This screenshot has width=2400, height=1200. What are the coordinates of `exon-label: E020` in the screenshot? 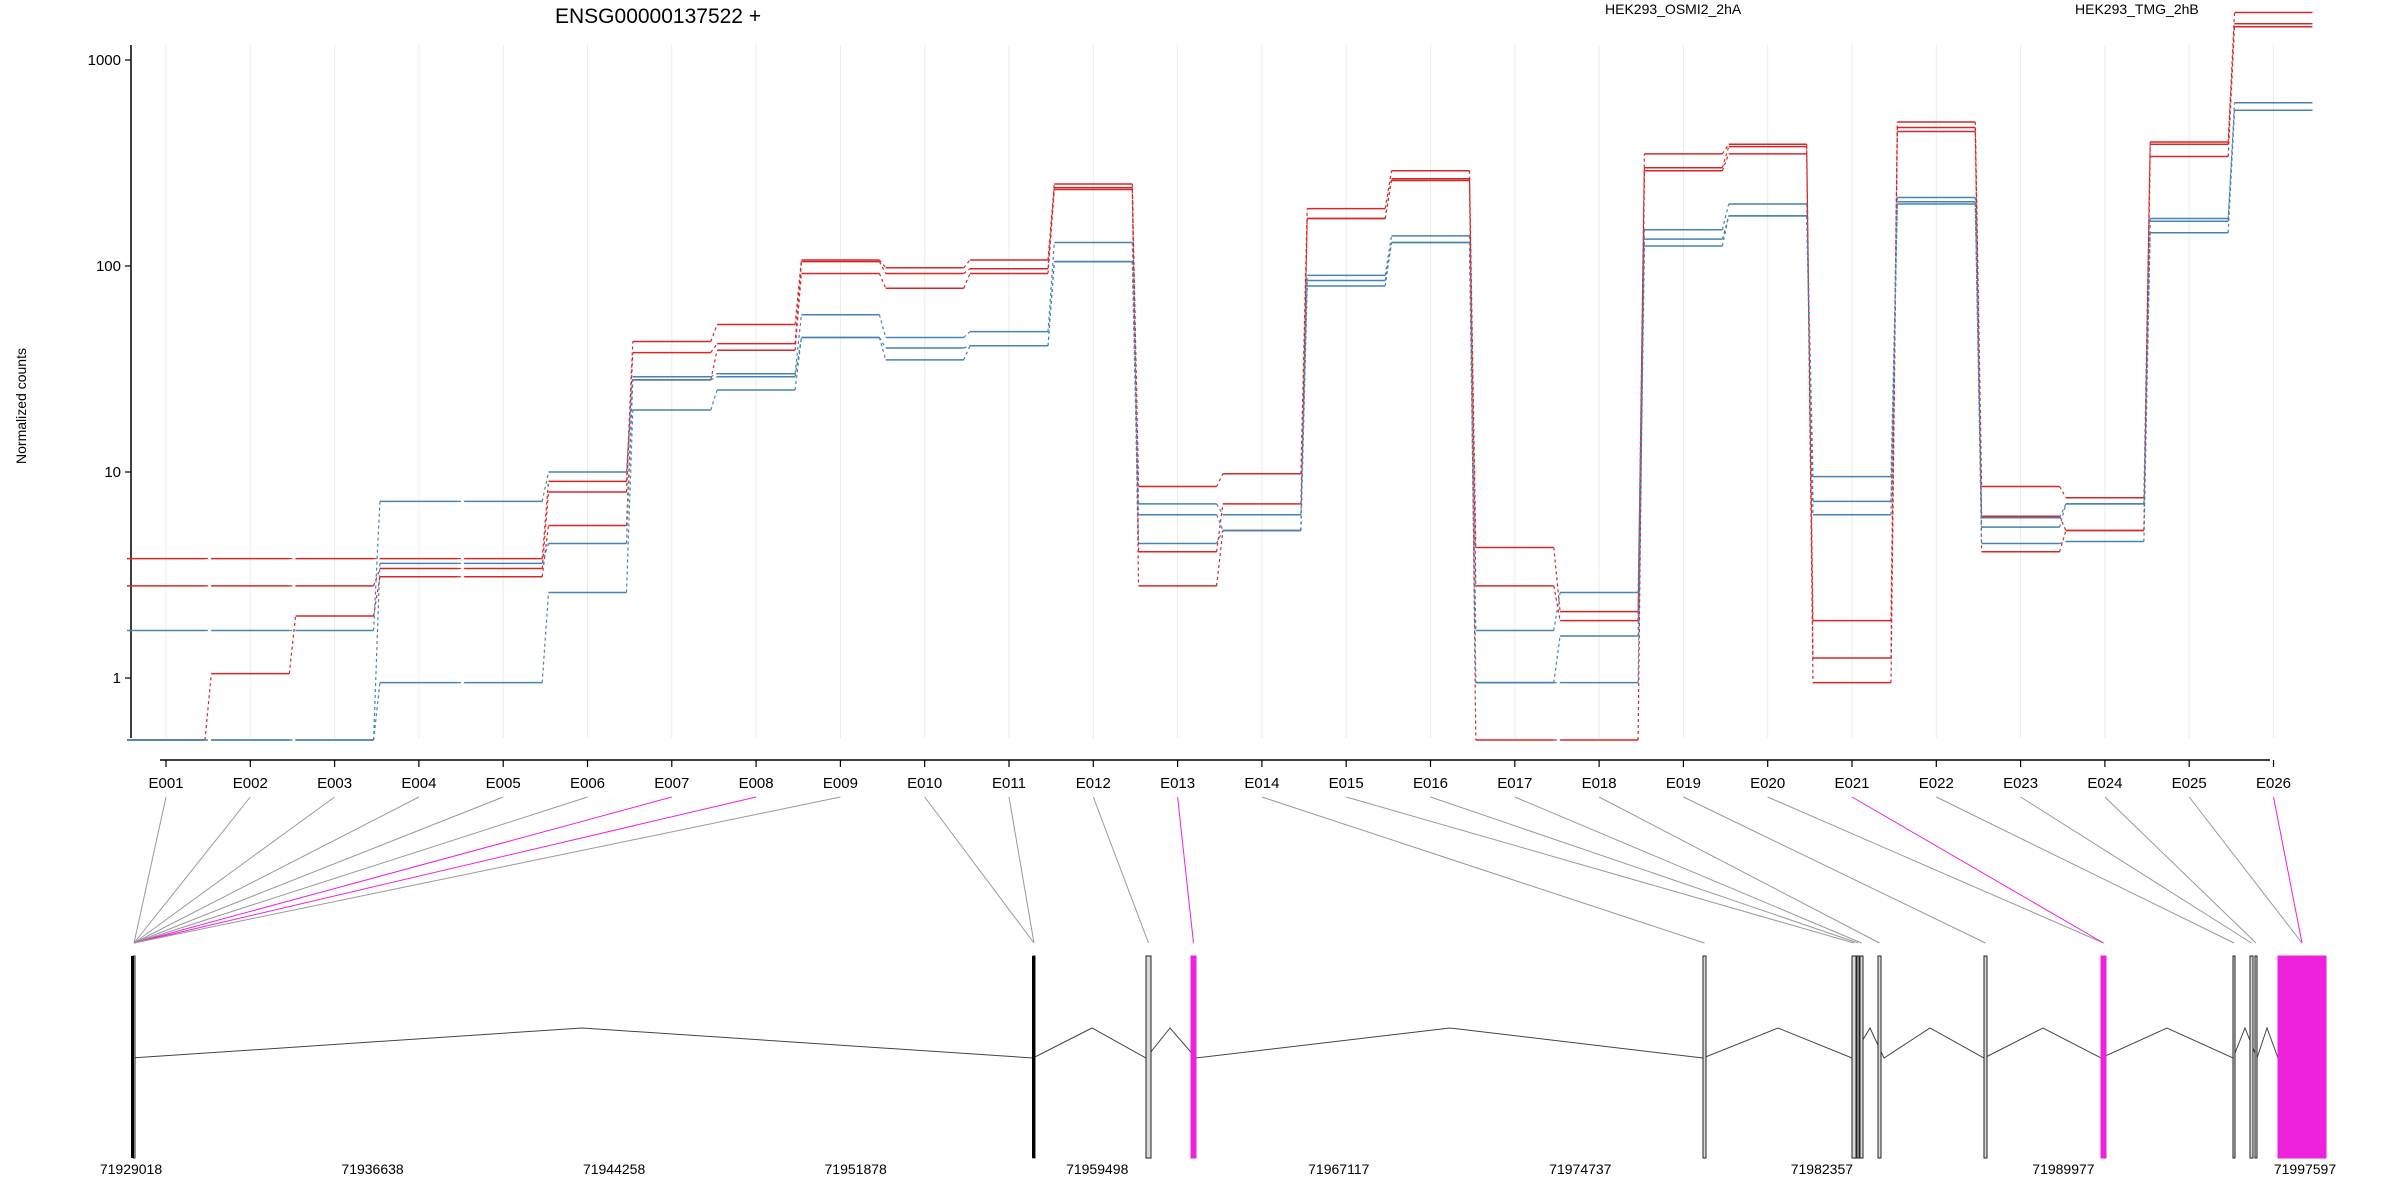 It's located at (1767, 783).